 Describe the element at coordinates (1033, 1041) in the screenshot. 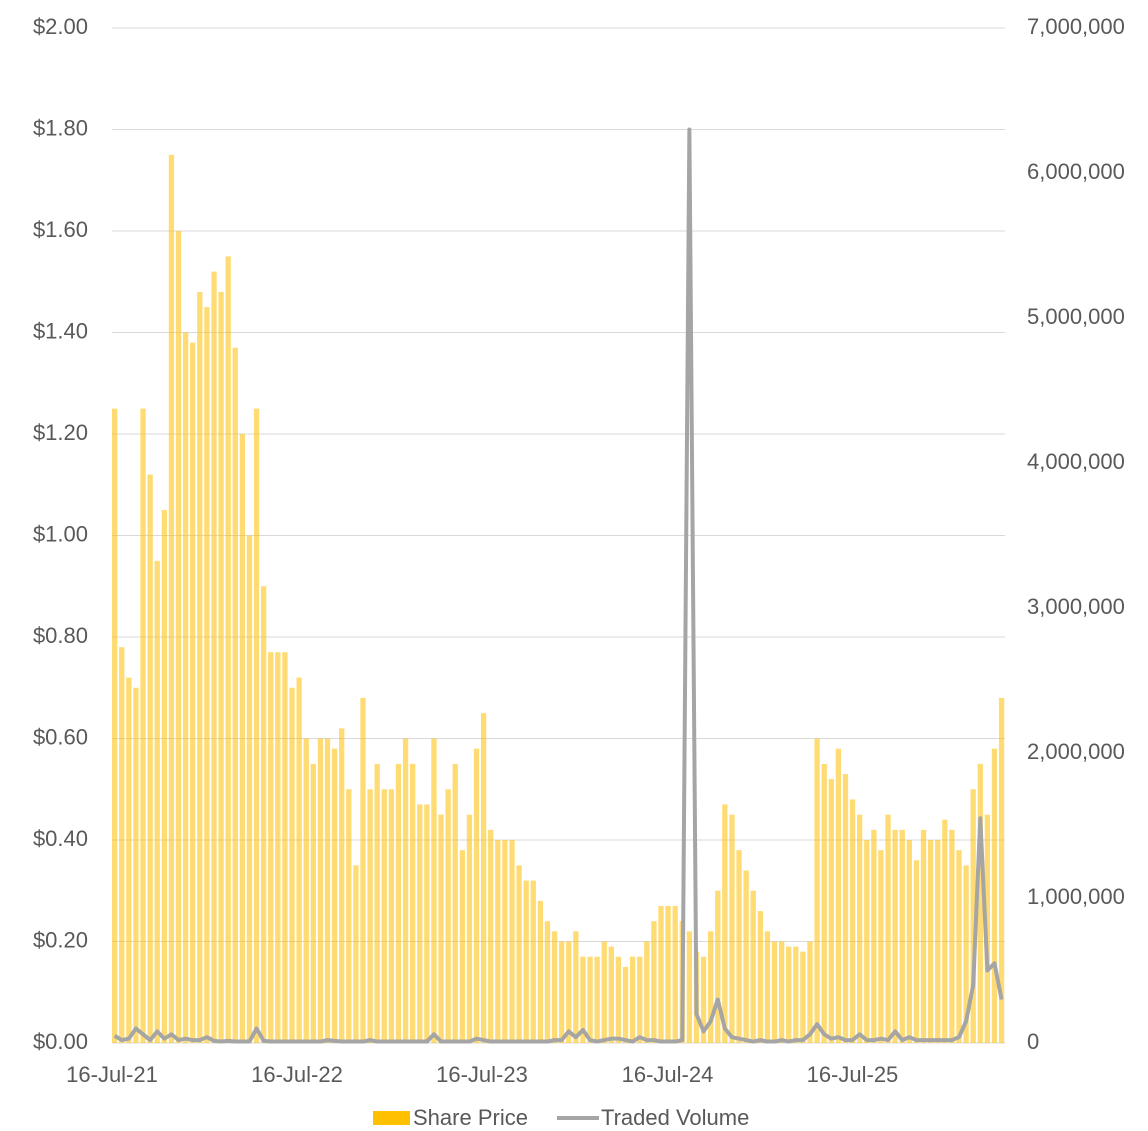

I see `y2-tick-label: 0` at that location.